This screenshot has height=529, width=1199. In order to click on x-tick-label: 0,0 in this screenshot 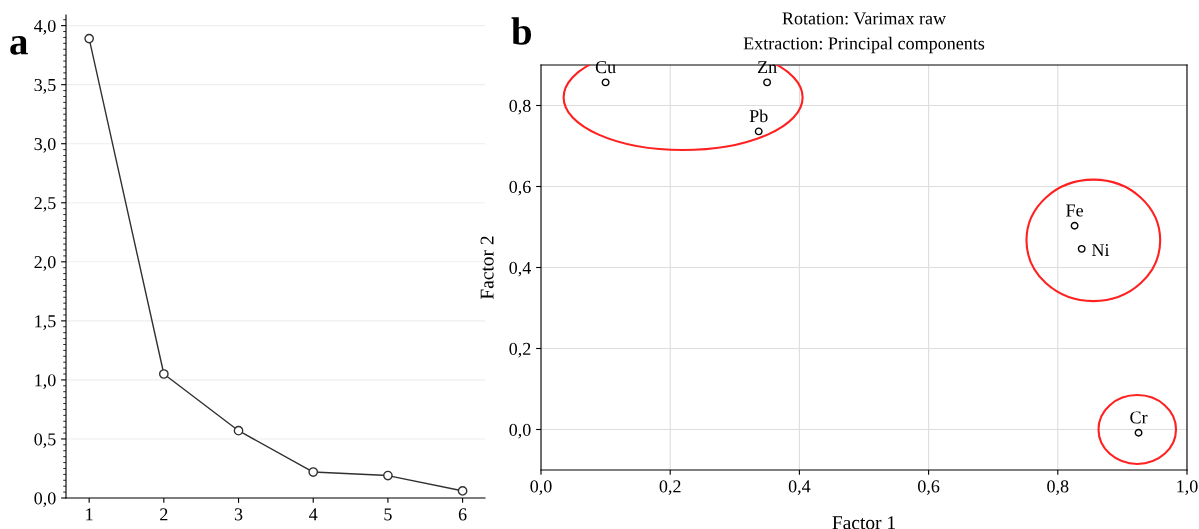, I will do `click(541, 488)`.